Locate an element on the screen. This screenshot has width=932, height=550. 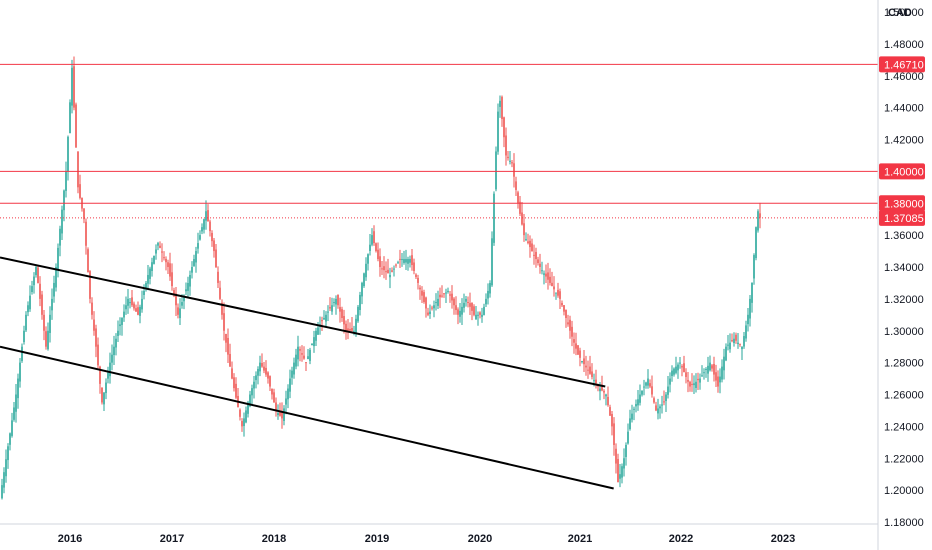
y-tick-label: 1.32000 is located at coordinates (904, 300).